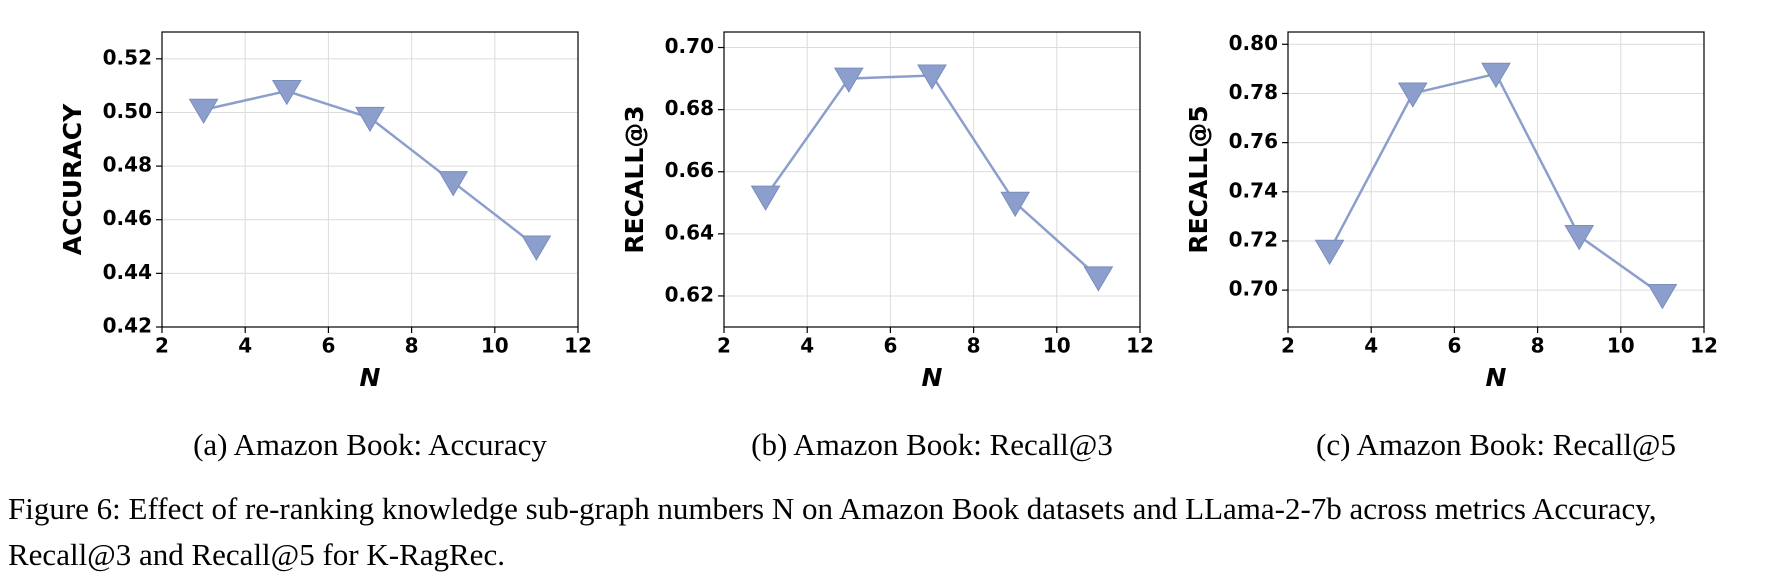 This screenshot has height=579, width=1790. What do you see at coordinates (1253, 43) in the screenshot?
I see `y-tick-label: 0.80` at bounding box center [1253, 43].